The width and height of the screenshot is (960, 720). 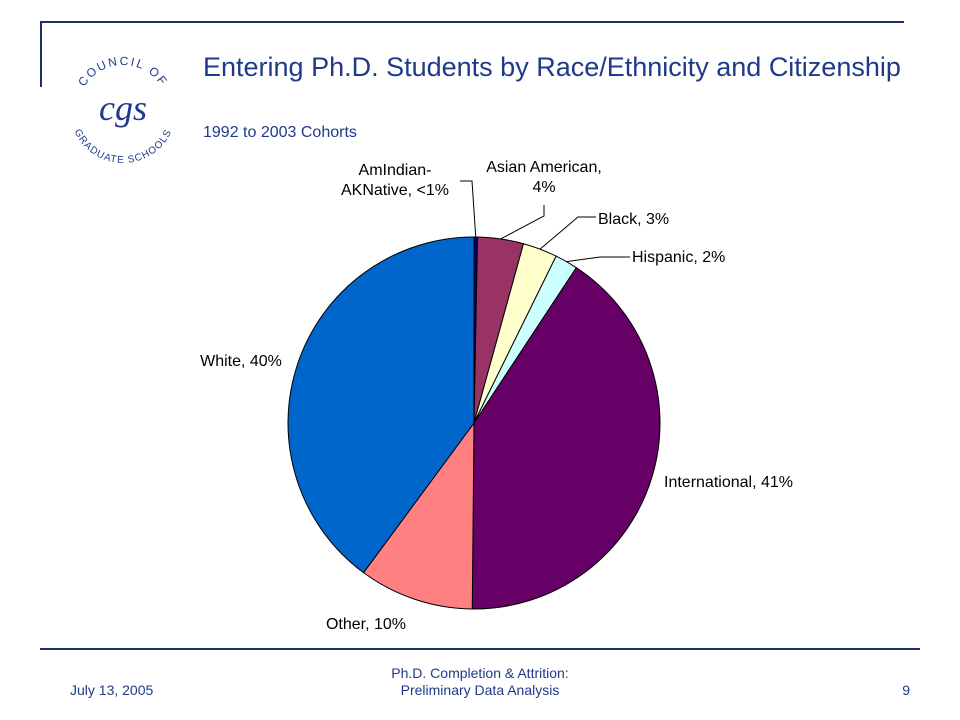 I want to click on slice-label-2: Black, 3%, so click(x=633, y=219).